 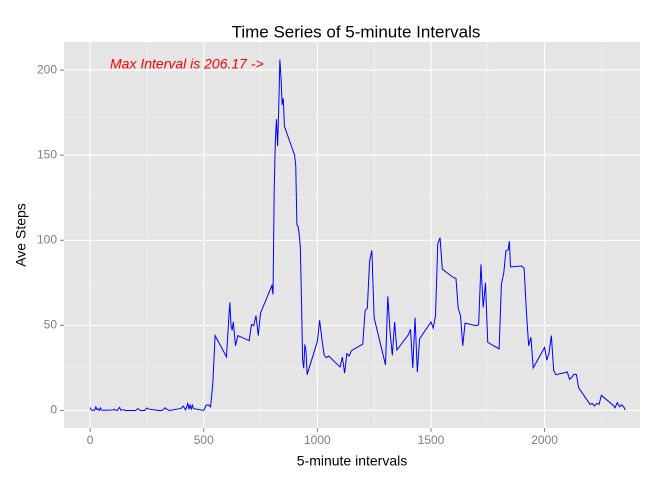 I want to click on x-tick-label: 0, so click(x=90, y=440).